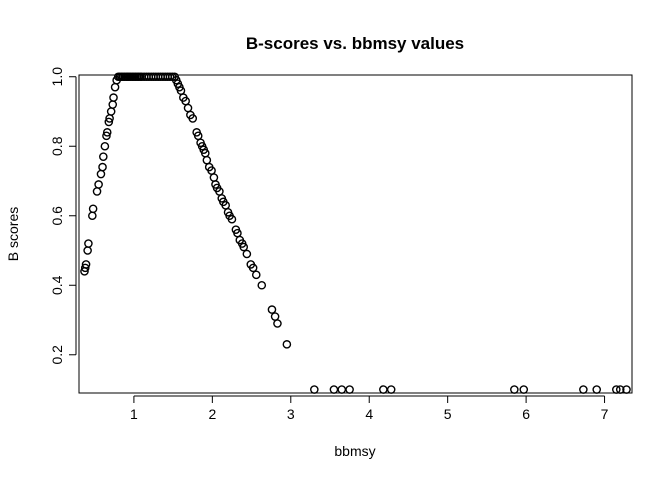 The width and height of the screenshot is (672, 480). What do you see at coordinates (13, 234) in the screenshot?
I see `y-axis-label: B scores` at bounding box center [13, 234].